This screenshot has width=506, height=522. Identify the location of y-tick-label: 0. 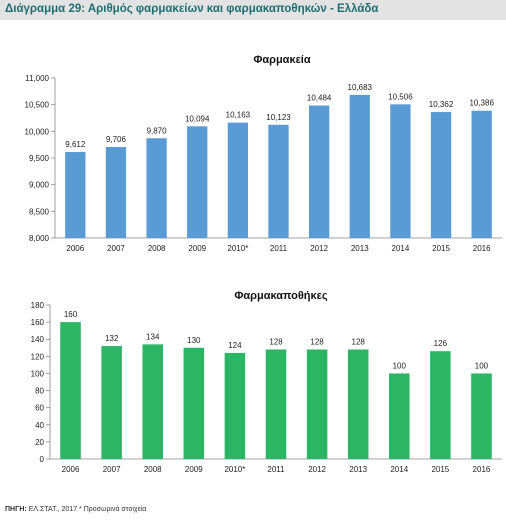
(42, 459).